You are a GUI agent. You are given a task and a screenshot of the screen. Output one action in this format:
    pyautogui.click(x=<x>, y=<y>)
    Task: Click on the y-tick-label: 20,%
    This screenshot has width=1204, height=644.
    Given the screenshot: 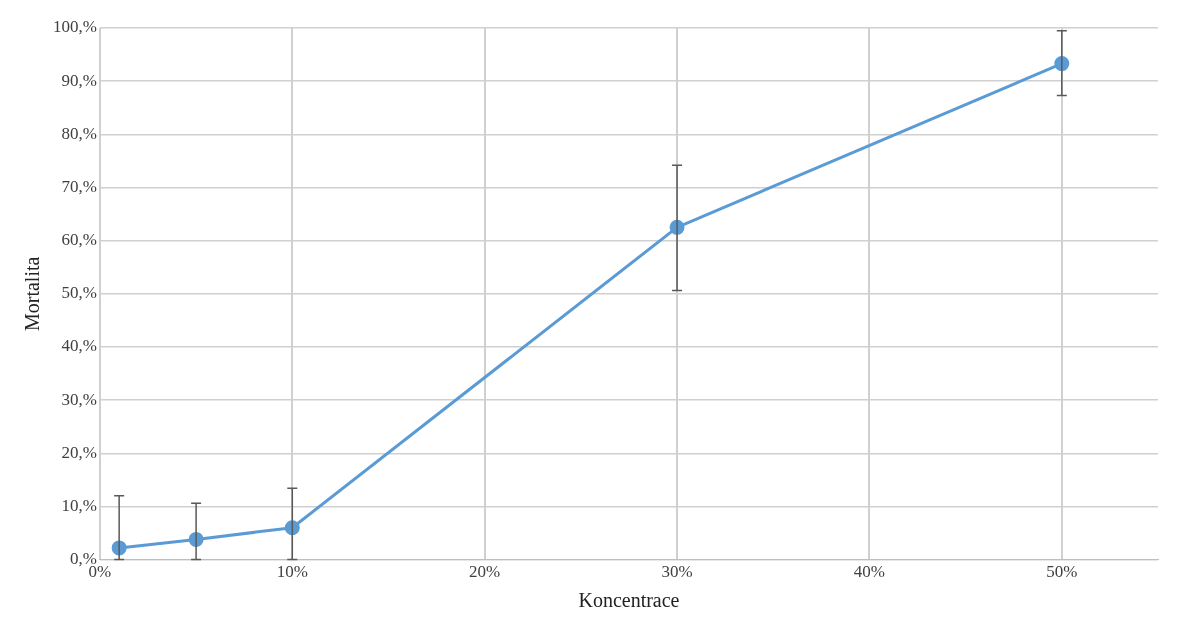 What is the action you would take?
    pyautogui.click(x=79, y=452)
    